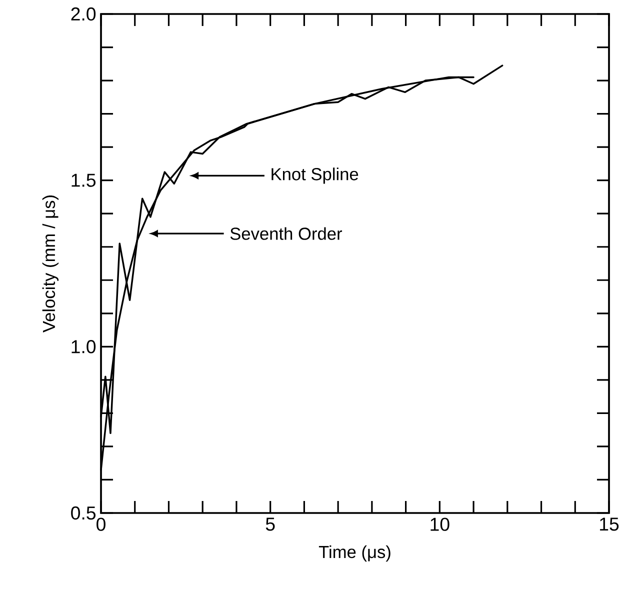  What do you see at coordinates (84, 347) in the screenshot?
I see `y-tick-label: 1.0` at bounding box center [84, 347].